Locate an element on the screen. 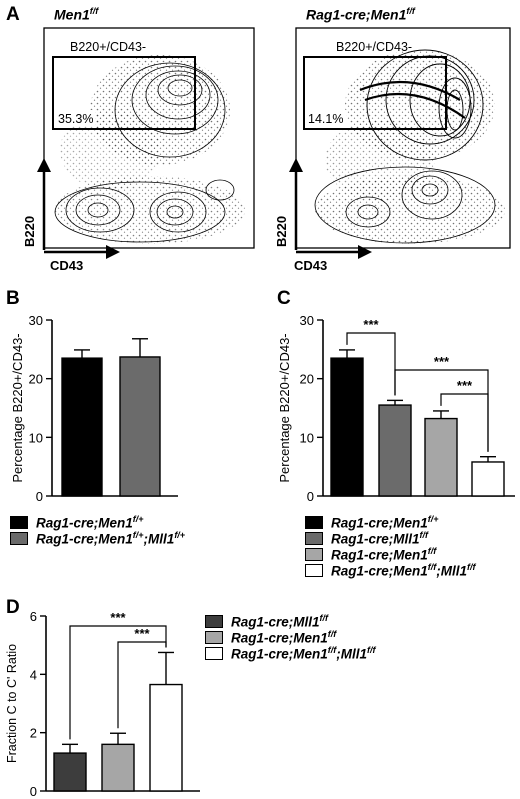 This screenshot has width=520, height=799. y-tick-label-d: 6 is located at coordinates (33, 616).